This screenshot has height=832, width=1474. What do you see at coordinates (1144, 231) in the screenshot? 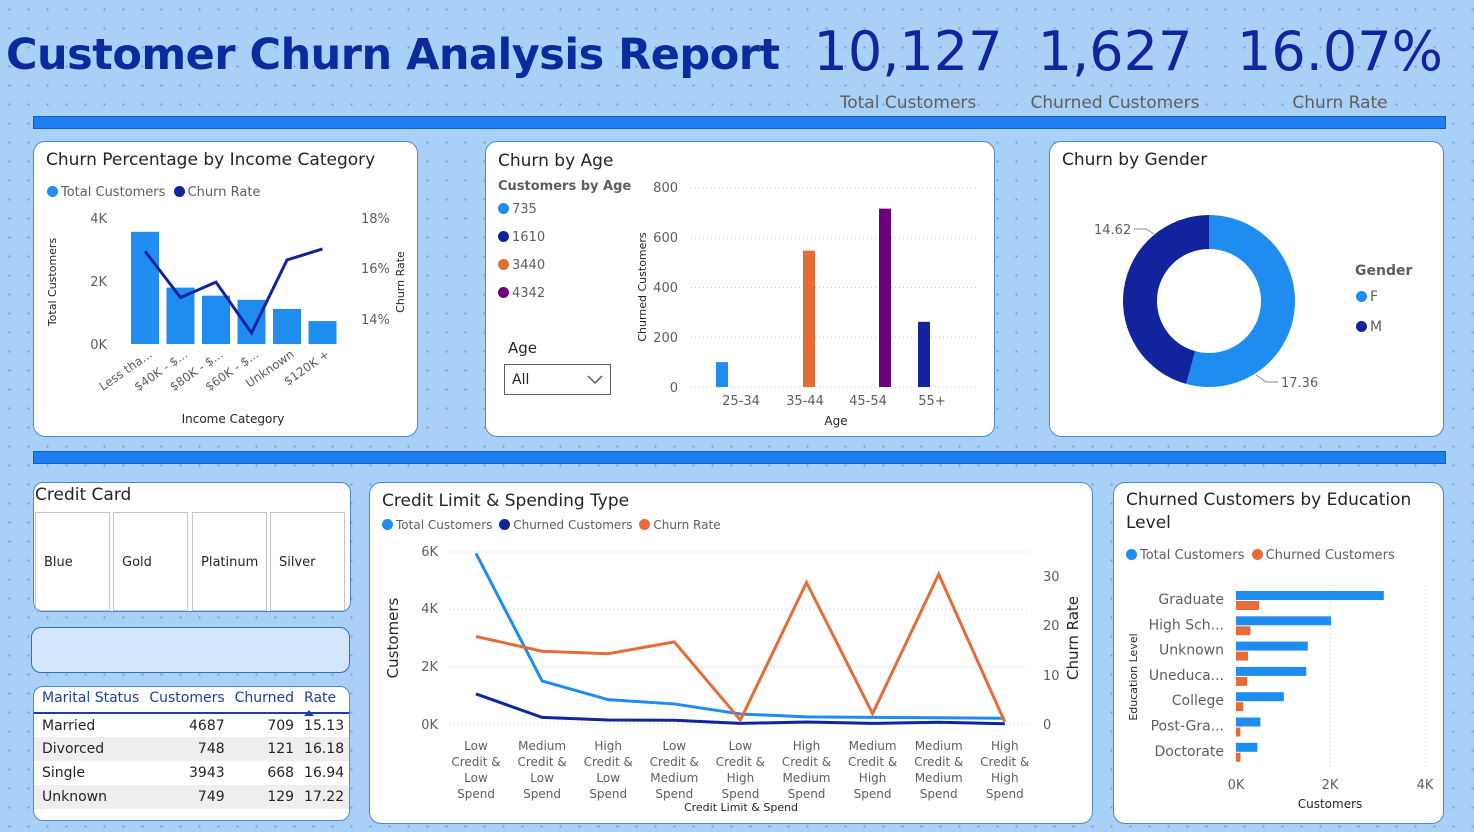
I see `gender-label-leader` at bounding box center [1144, 231].